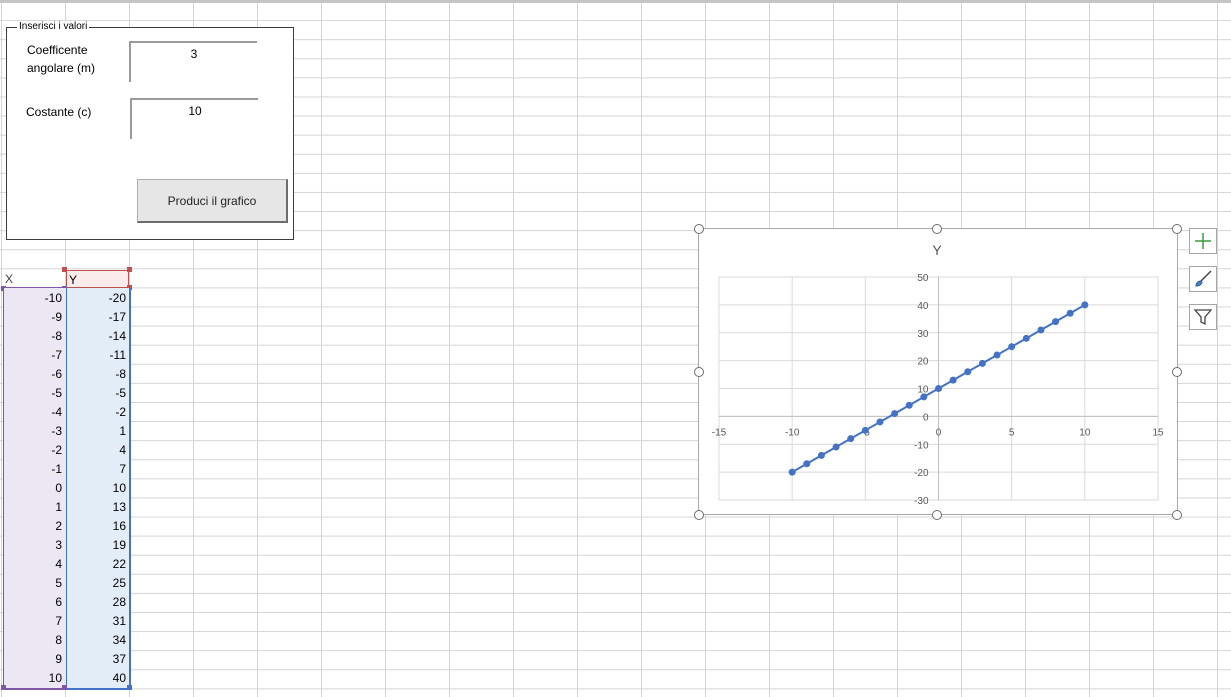 This screenshot has width=1231, height=697. Describe the element at coordinates (56, 393) in the screenshot. I see `cell-x: -5` at that location.